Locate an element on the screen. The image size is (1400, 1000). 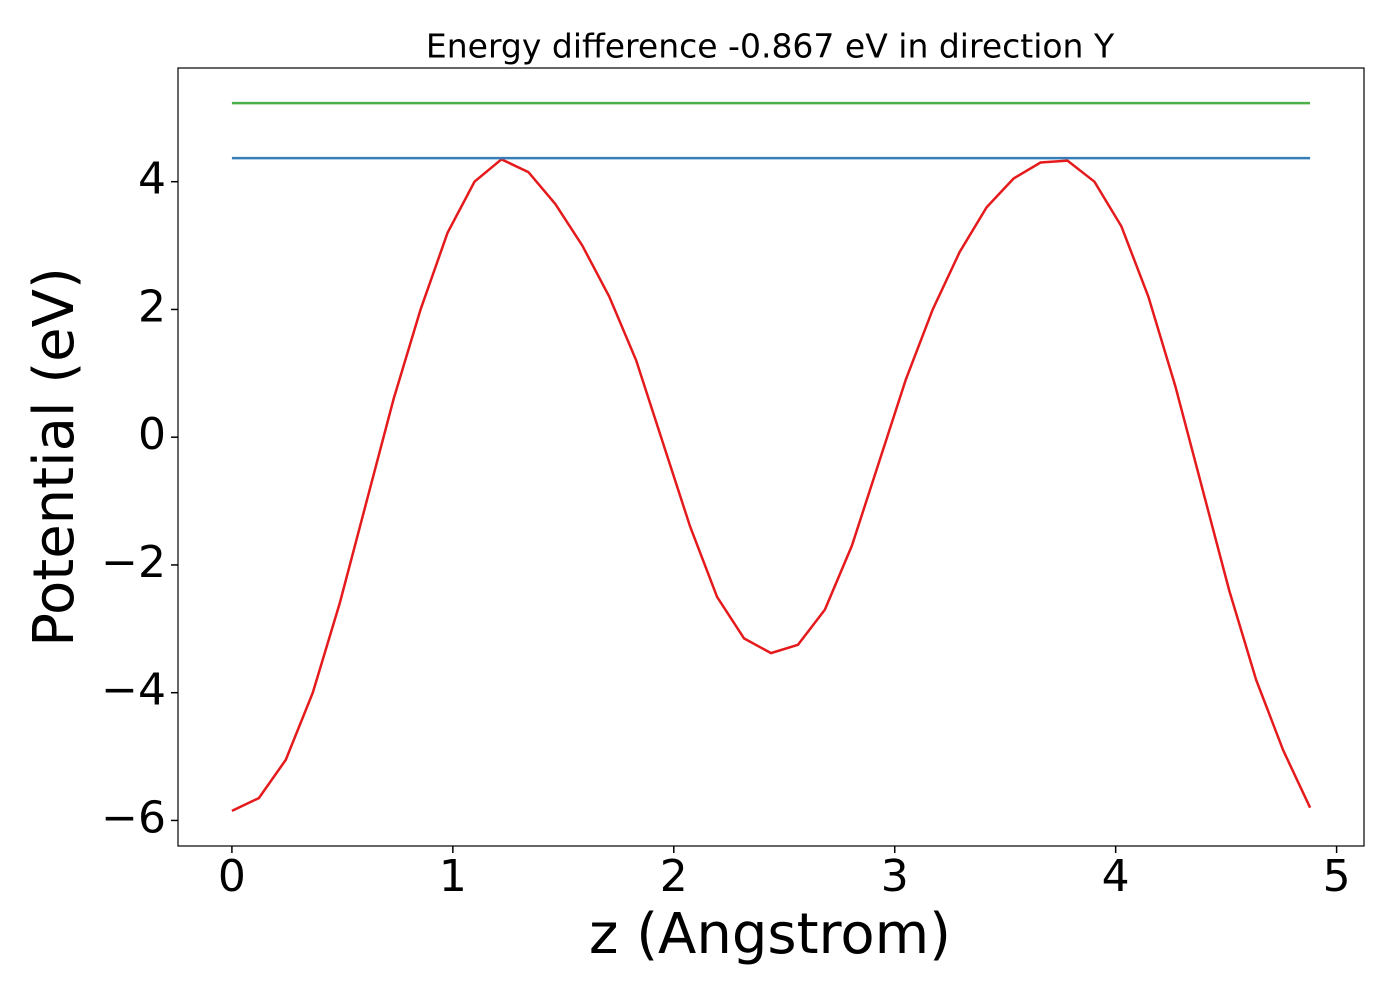
x-tick-label: 4 is located at coordinates (1116, 876).